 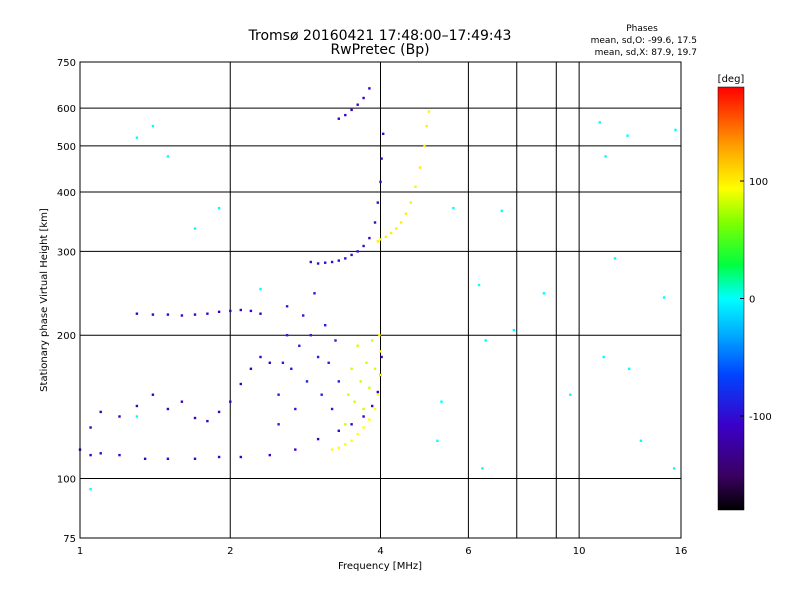 What do you see at coordinates (380, 551) in the screenshot?
I see `x-tick-label: 4` at bounding box center [380, 551].